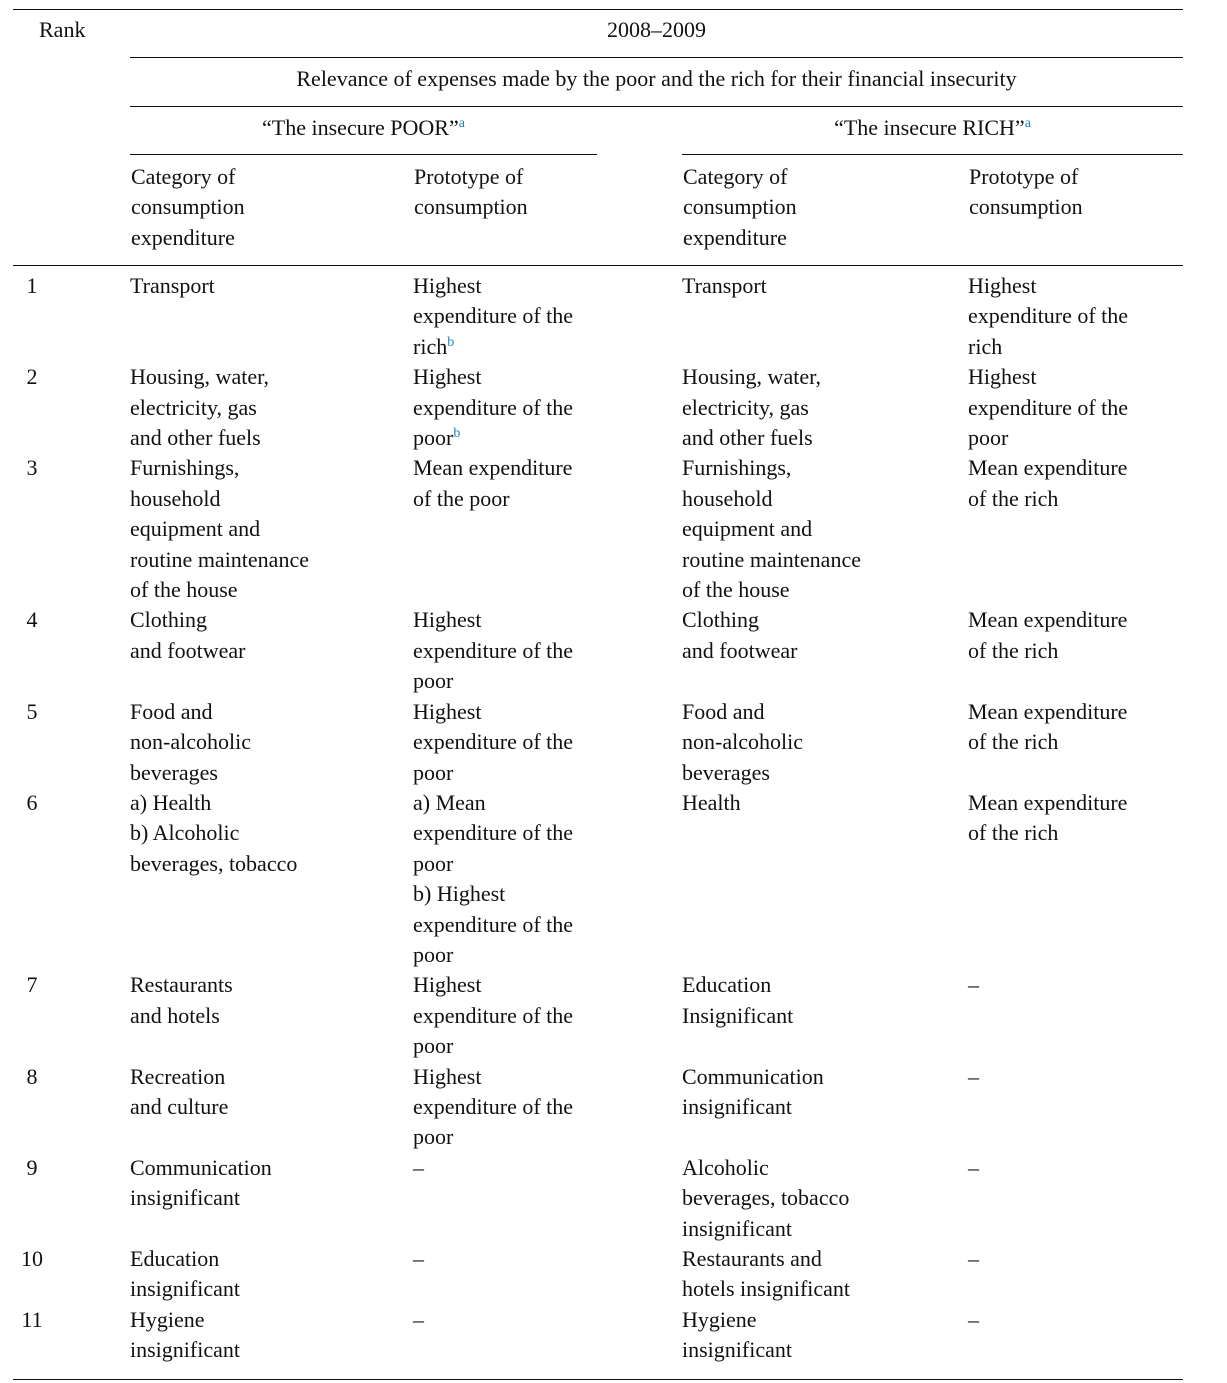 The width and height of the screenshot is (1227, 1383). What do you see at coordinates (188, 207) in the screenshot?
I see `poor-category-header: Category of consumption expenditure` at bounding box center [188, 207].